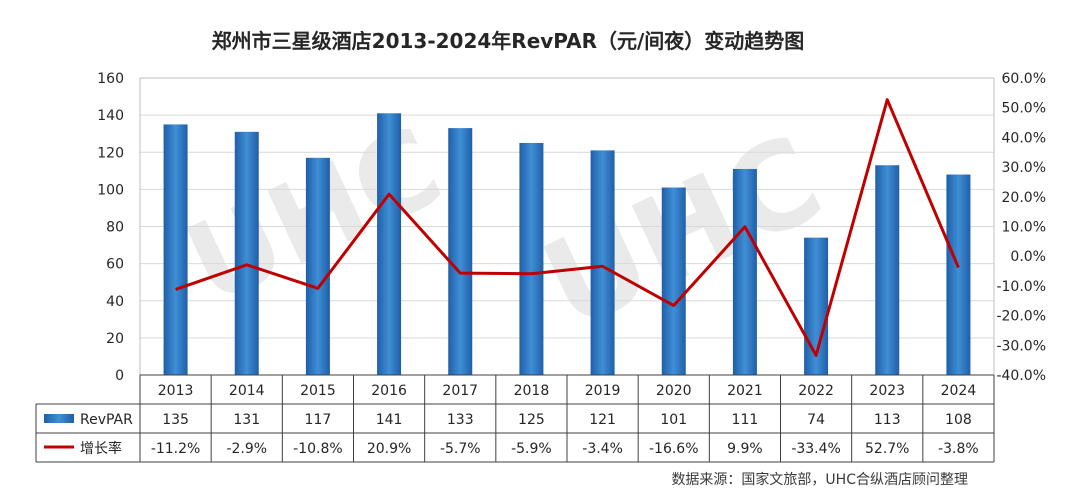 The image size is (1080, 498). I want to click on table-cell: -33.4%, so click(816, 449).